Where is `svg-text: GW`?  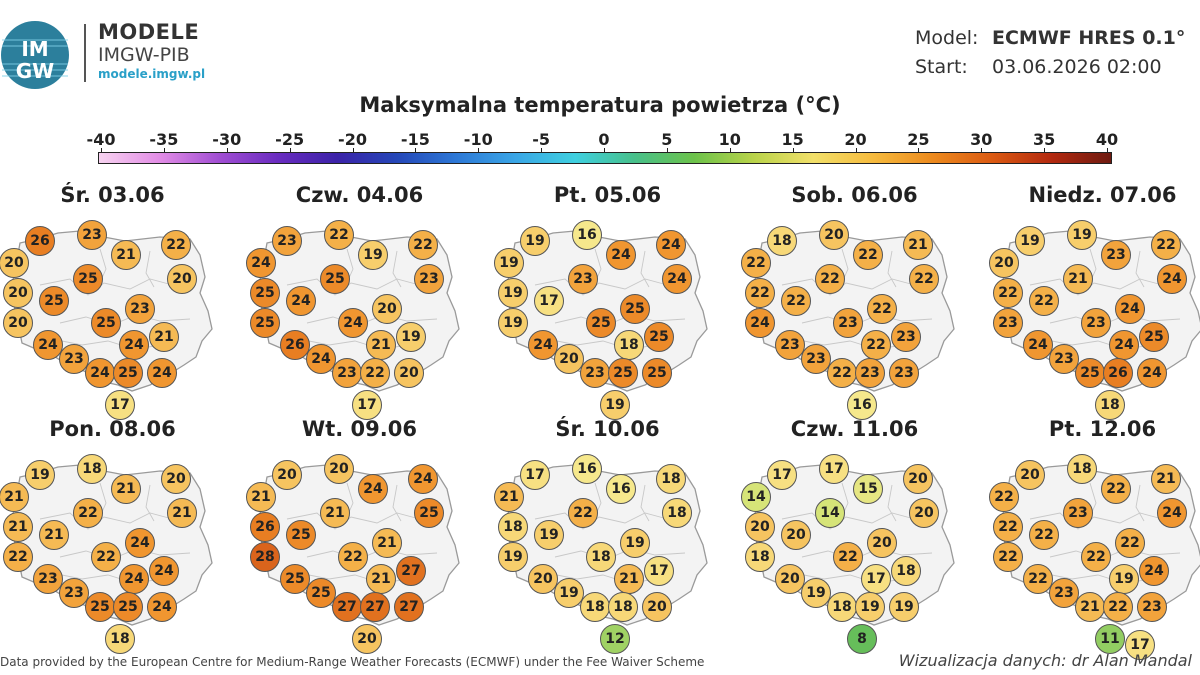
svg-text: GW is located at coordinates (35, 71).